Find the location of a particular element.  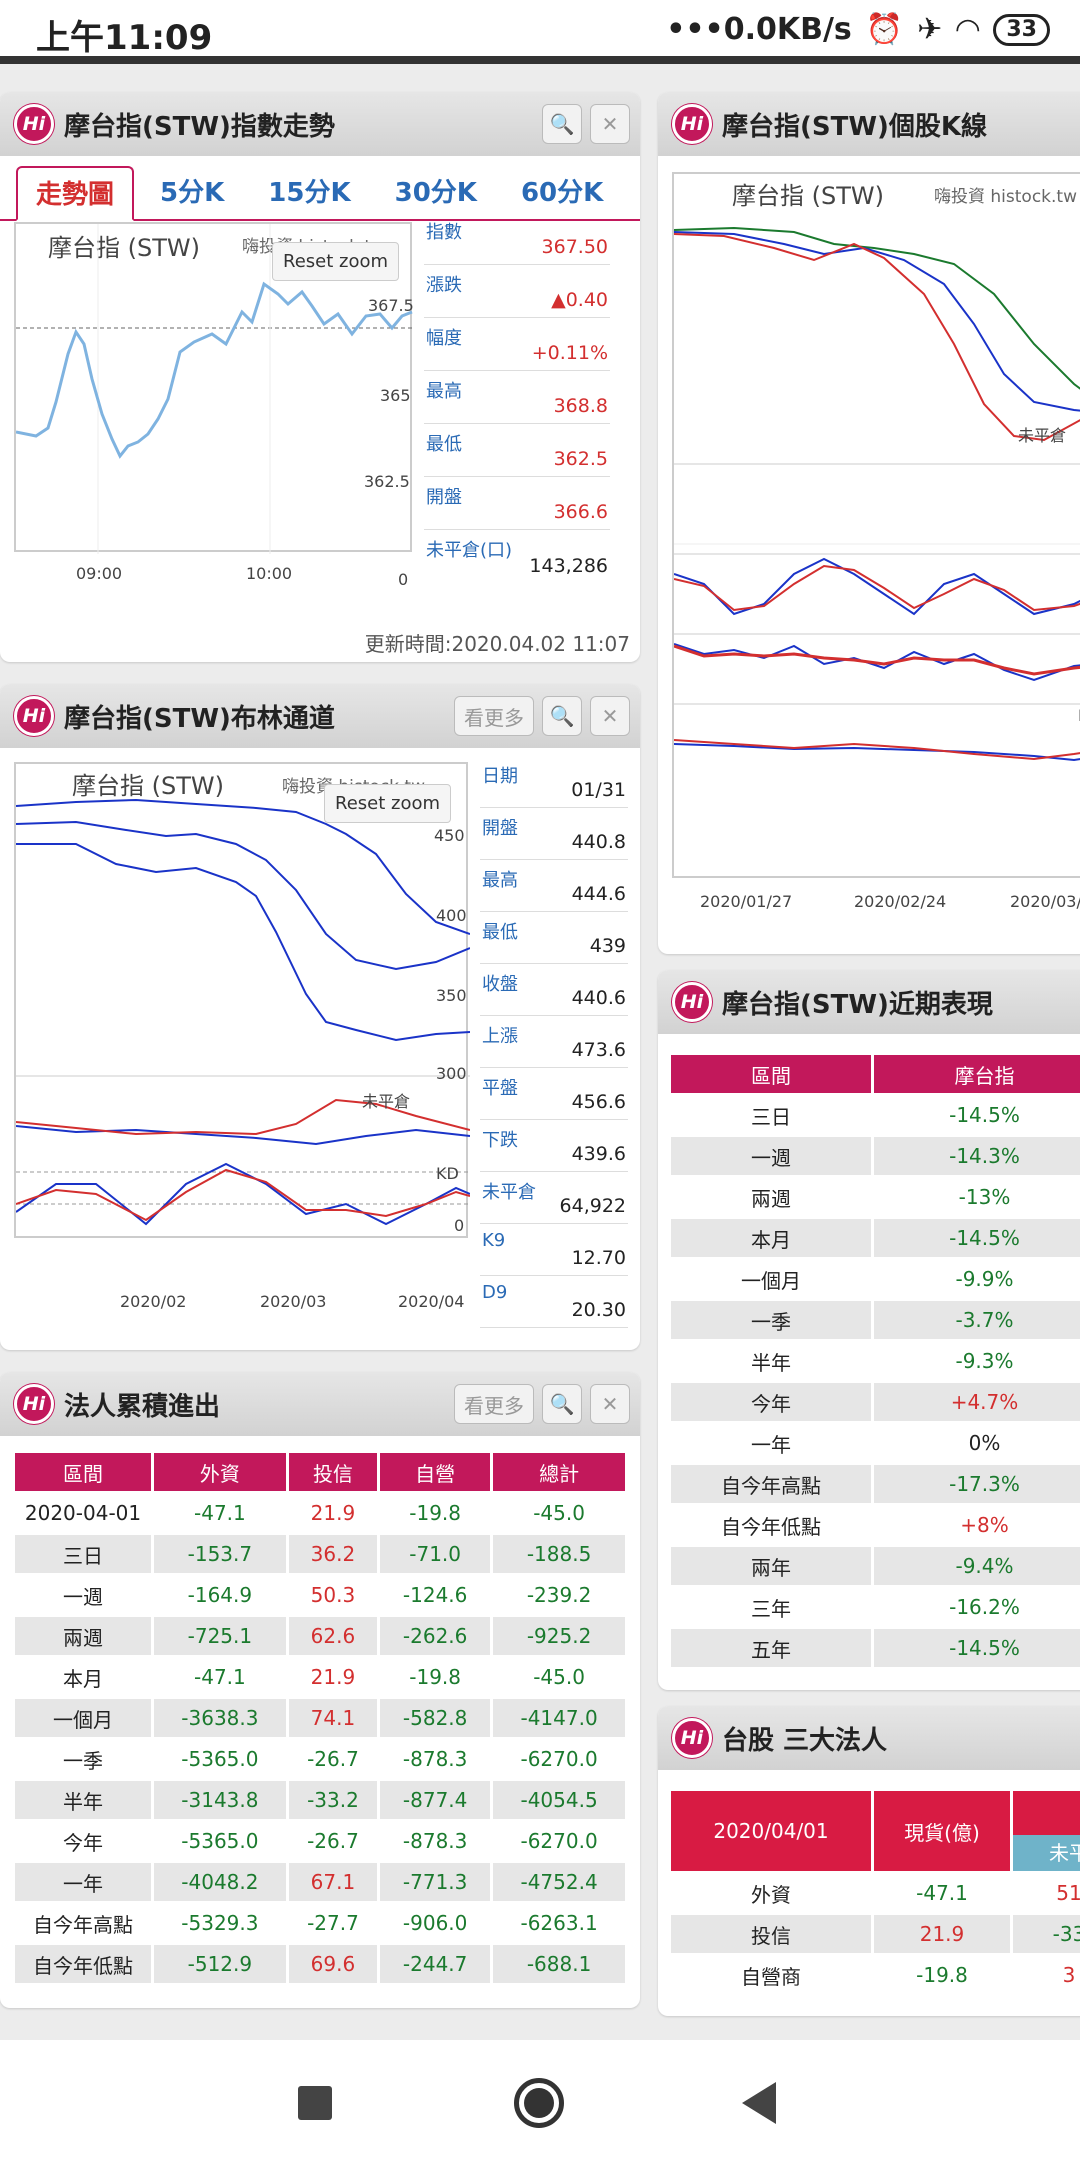

inst-title: 法人累積進出 is located at coordinates (142, 1406).